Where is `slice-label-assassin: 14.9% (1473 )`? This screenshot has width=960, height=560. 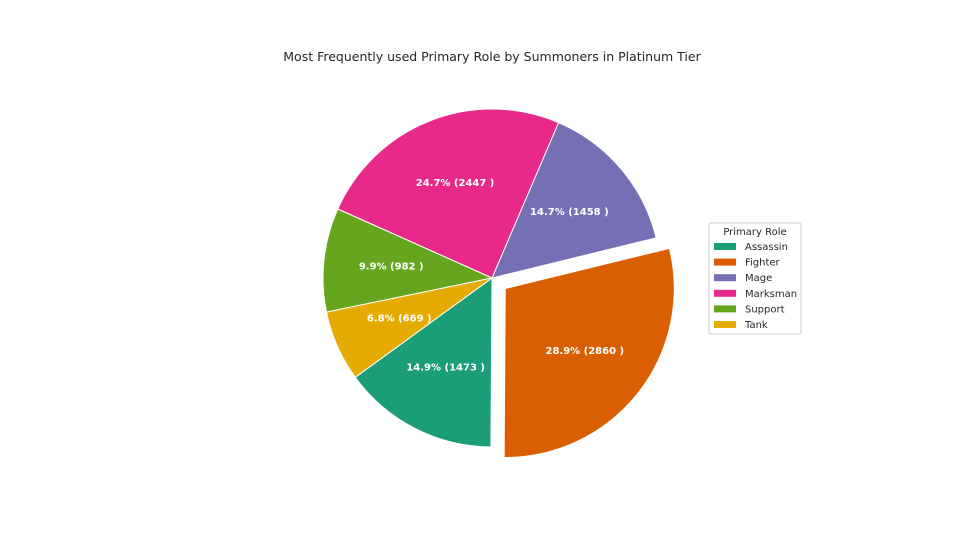 slice-label-assassin: 14.9% (1473 ) is located at coordinates (445, 368).